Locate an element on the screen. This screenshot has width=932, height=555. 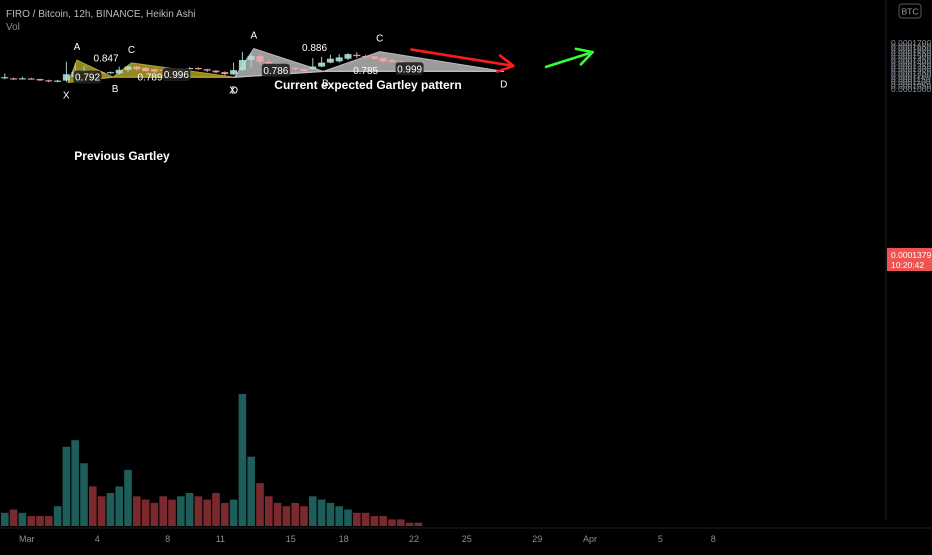
time-tick-label: 22 is located at coordinates (414, 539).